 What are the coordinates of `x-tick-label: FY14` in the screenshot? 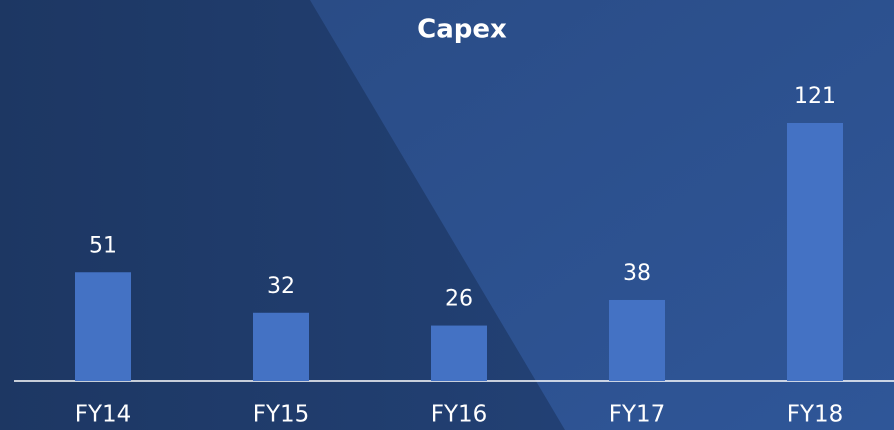 It's located at (103, 415).